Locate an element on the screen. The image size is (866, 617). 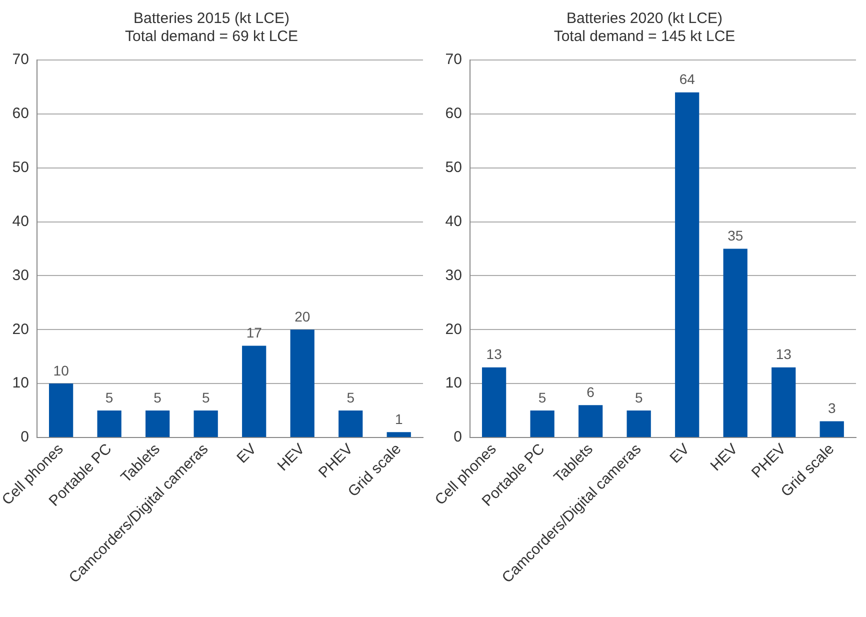
data-label: 20 is located at coordinates (302, 316).